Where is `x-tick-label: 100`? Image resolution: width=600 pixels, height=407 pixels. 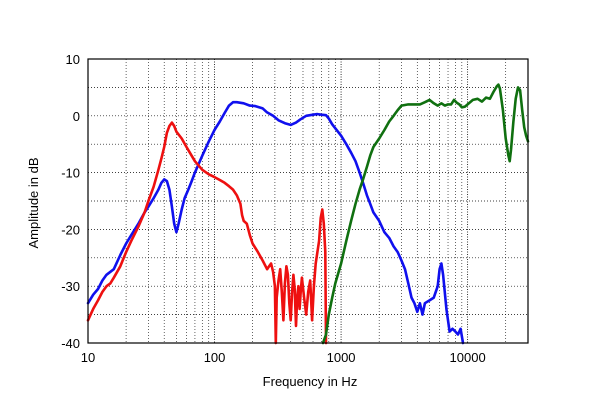
x-tick-label: 100 is located at coordinates (215, 357).